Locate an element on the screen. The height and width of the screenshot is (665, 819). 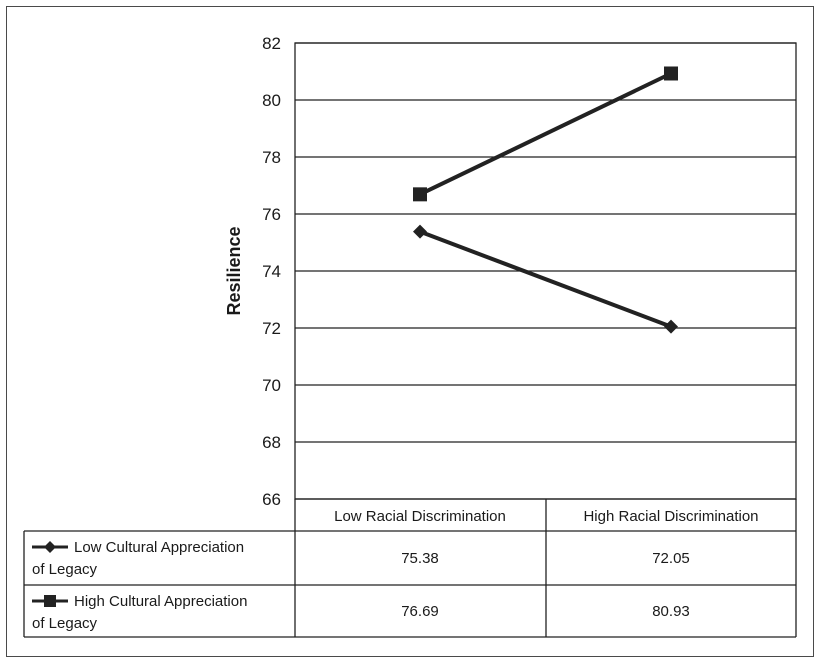
legend-label: Low Cultural Appreciation is located at coordinates (159, 547).